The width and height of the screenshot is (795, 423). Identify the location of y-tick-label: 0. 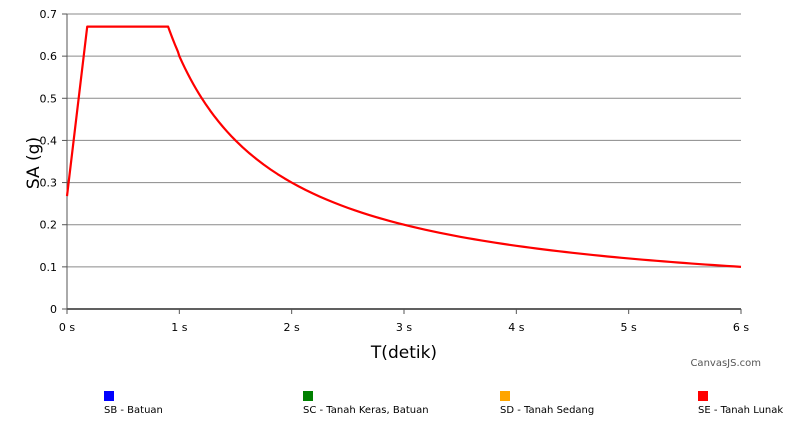
(53, 309).